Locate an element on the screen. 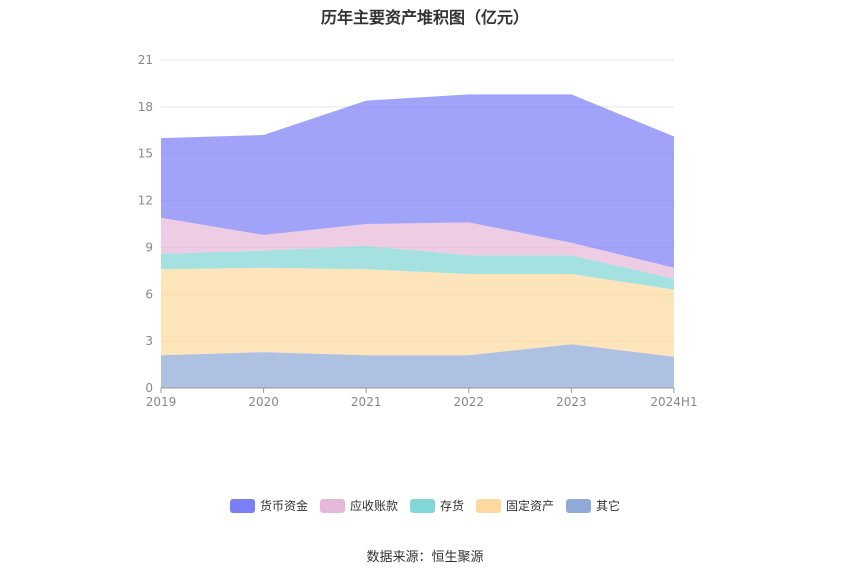  legend-item: 货币资金 is located at coordinates (268, 505).